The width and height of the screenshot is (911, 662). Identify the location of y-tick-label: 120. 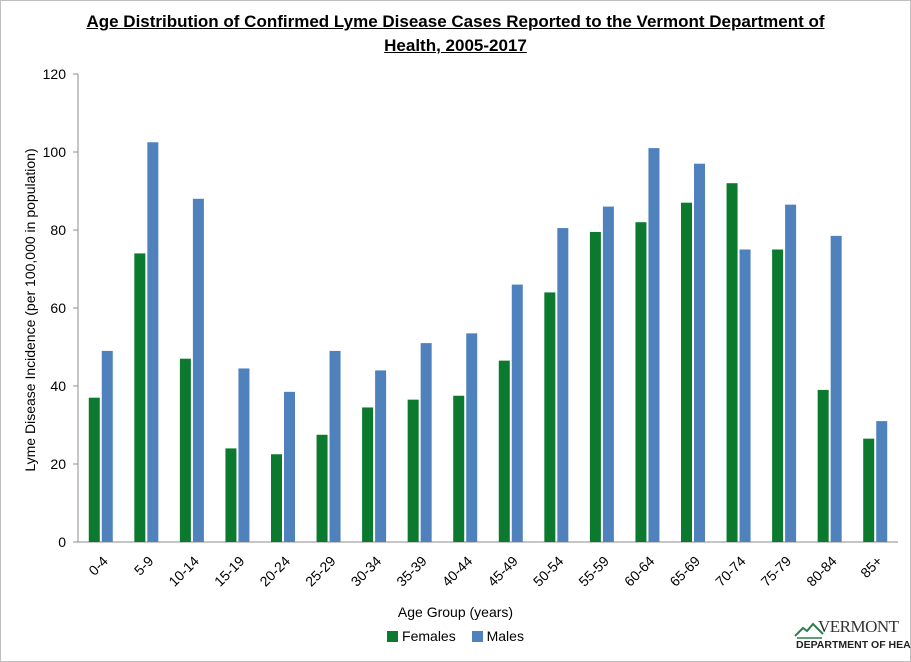
(55, 74).